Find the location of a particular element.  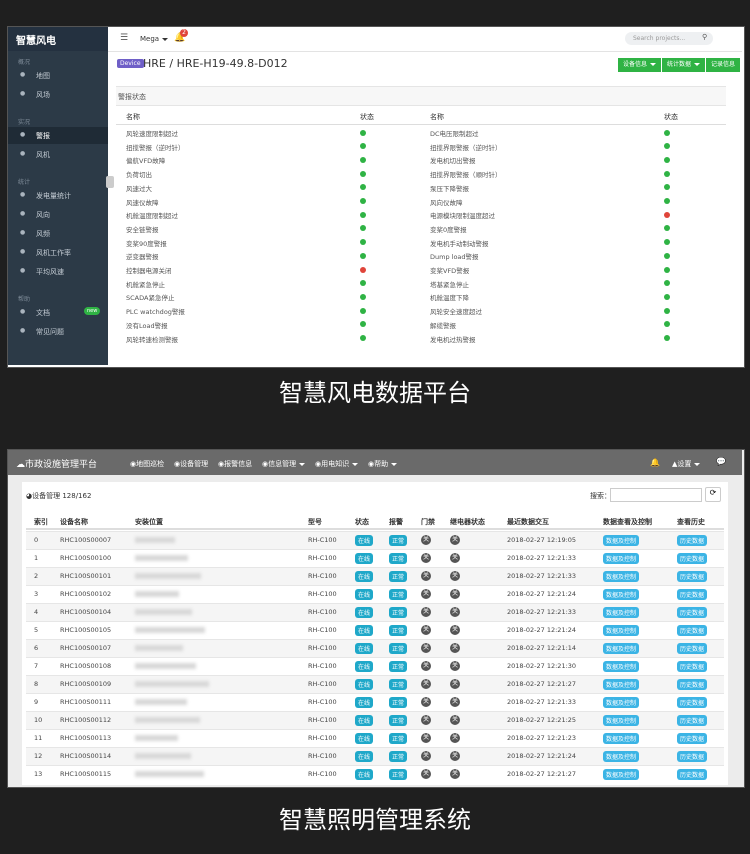

user-menu: ▲设置 is located at coordinates (686, 464).